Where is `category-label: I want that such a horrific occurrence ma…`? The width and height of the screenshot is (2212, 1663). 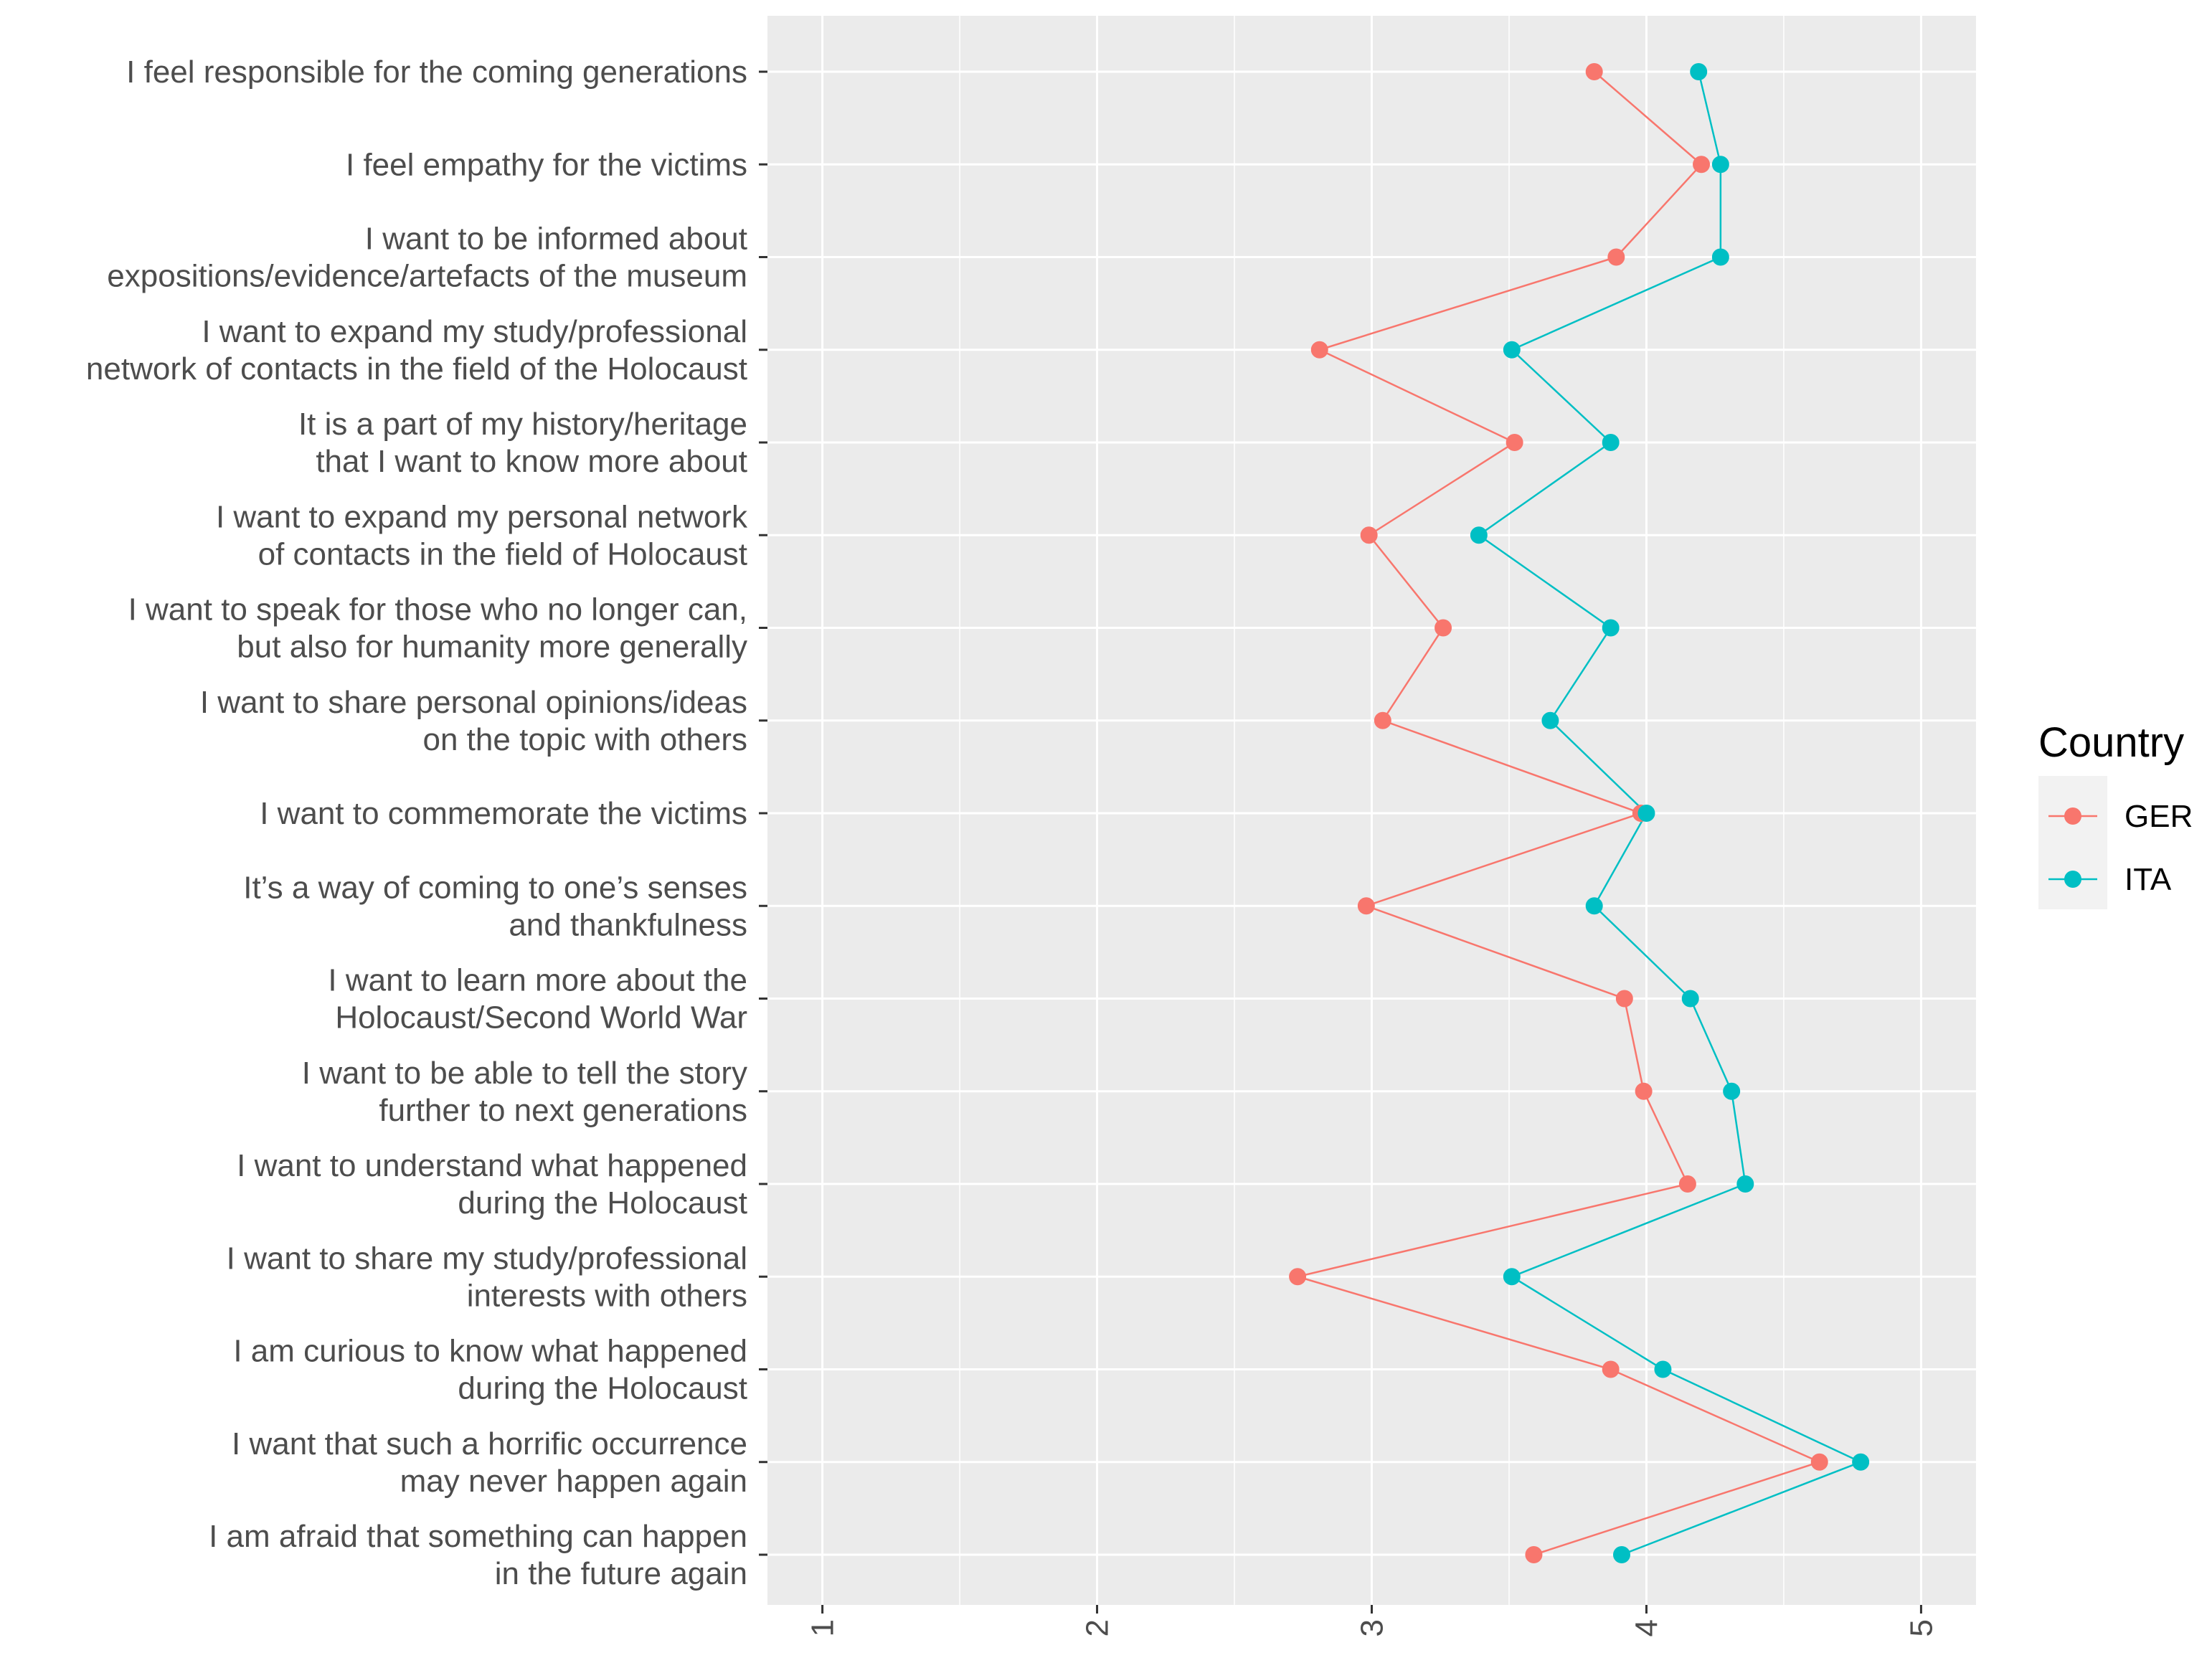 category-label: I want that such a horrific occurrence ma… is located at coordinates (489, 1462).